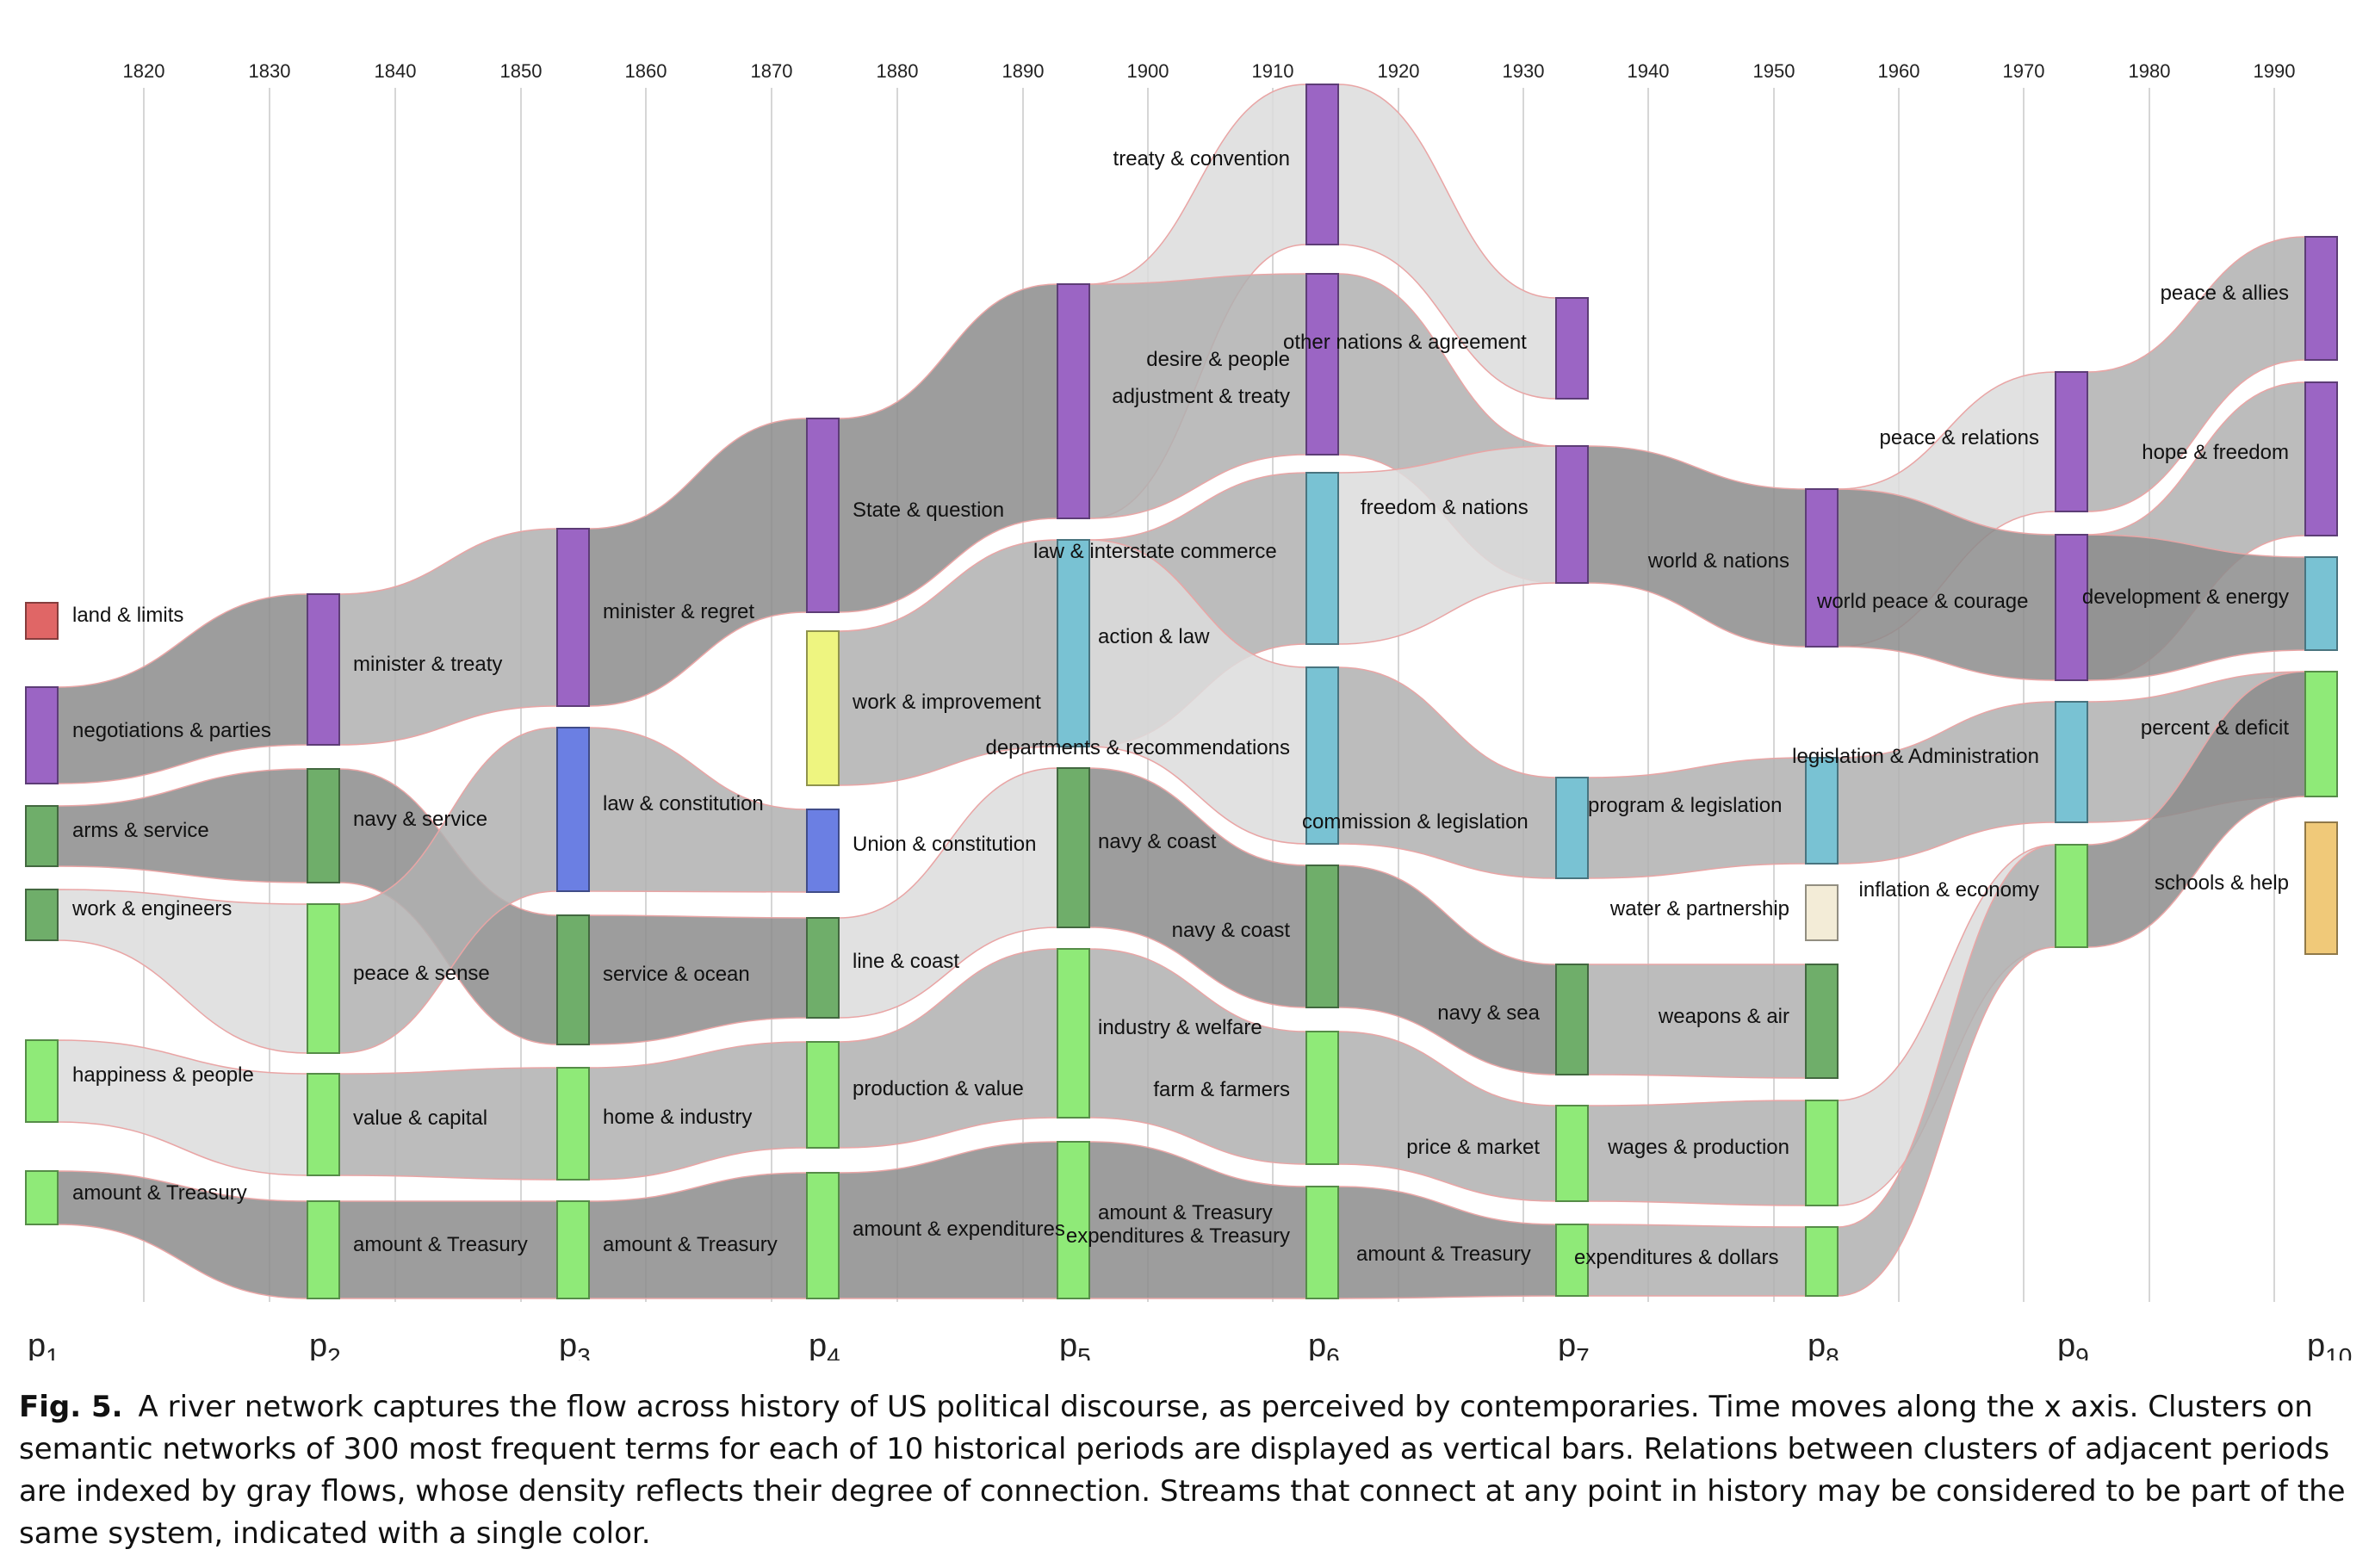 This screenshot has width=2375, height=1568. What do you see at coordinates (448, 637) in the screenshot?
I see `flow-c7-c12` at bounding box center [448, 637].